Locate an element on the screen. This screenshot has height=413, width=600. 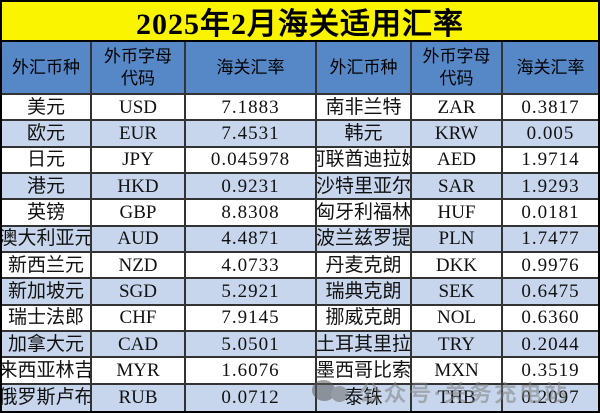
currency-code-cell: CHF is located at coordinates (139, 318).